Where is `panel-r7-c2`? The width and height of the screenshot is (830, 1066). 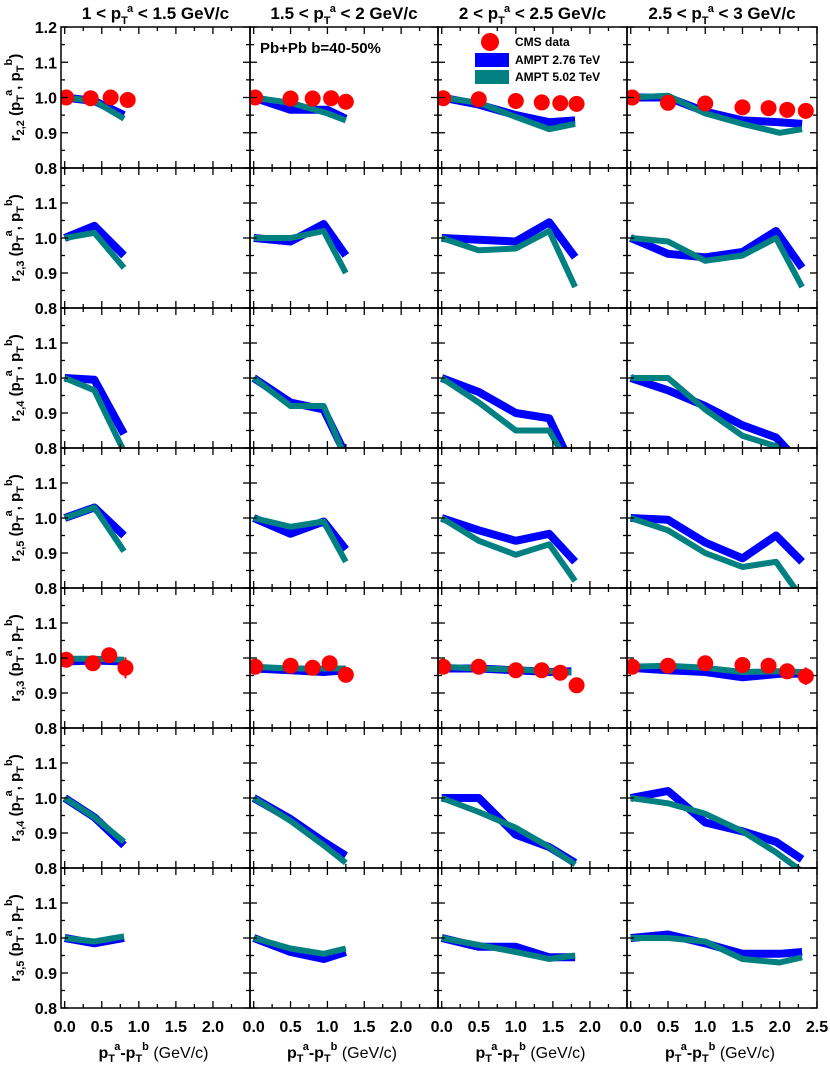
panel-r7-c2 is located at coordinates (300, 948).